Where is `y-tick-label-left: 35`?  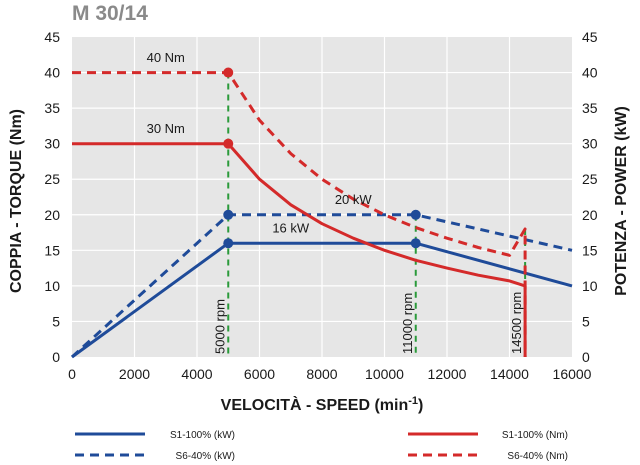
y-tick-label-left: 35 is located at coordinates (52, 108).